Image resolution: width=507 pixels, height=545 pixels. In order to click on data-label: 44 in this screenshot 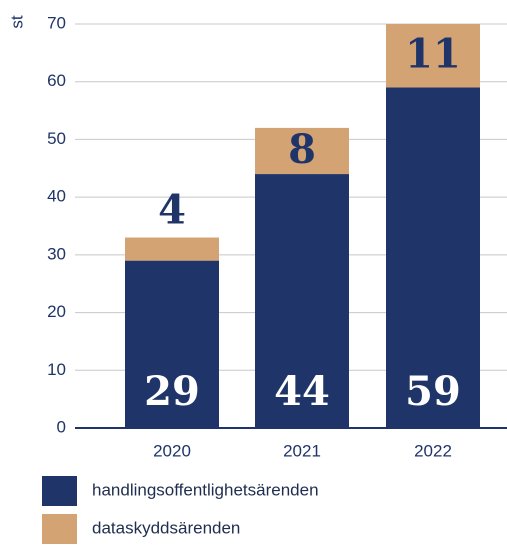, I will do `click(302, 391)`.